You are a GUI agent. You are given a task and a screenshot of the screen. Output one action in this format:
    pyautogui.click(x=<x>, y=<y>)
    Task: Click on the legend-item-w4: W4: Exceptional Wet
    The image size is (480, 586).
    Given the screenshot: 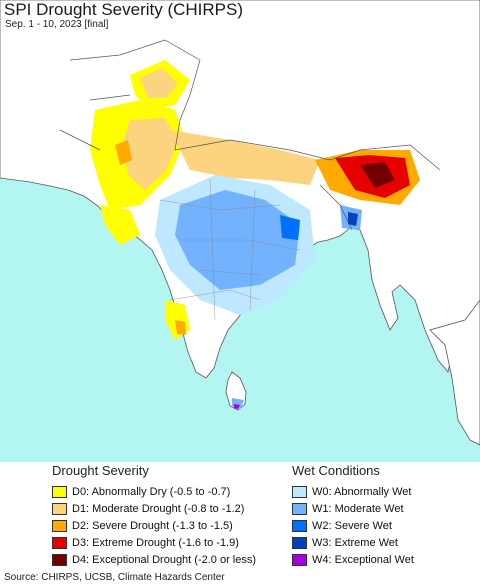 What is the action you would take?
    pyautogui.click(x=353, y=559)
    